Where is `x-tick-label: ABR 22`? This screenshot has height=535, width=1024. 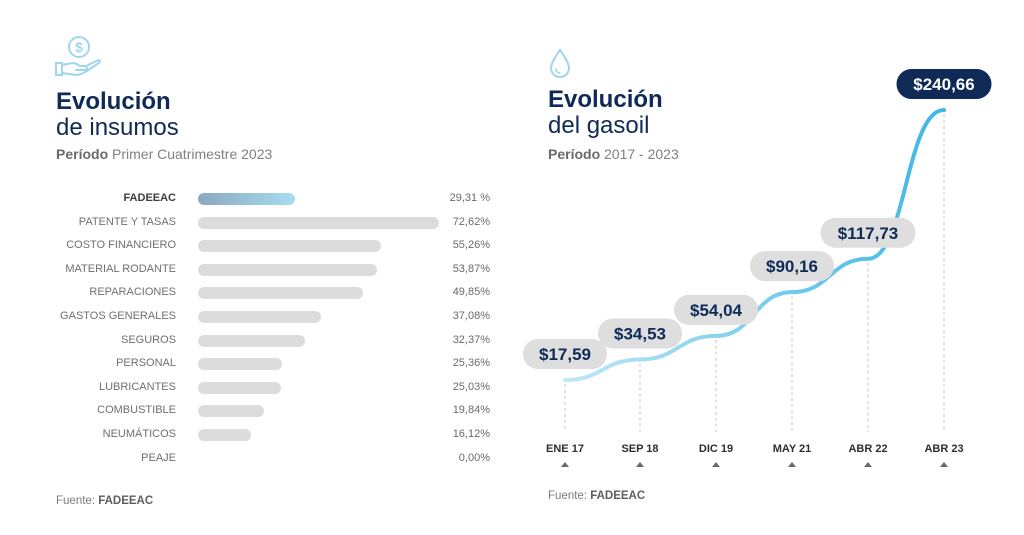 x-tick-label: ABR 22 is located at coordinates (867, 449).